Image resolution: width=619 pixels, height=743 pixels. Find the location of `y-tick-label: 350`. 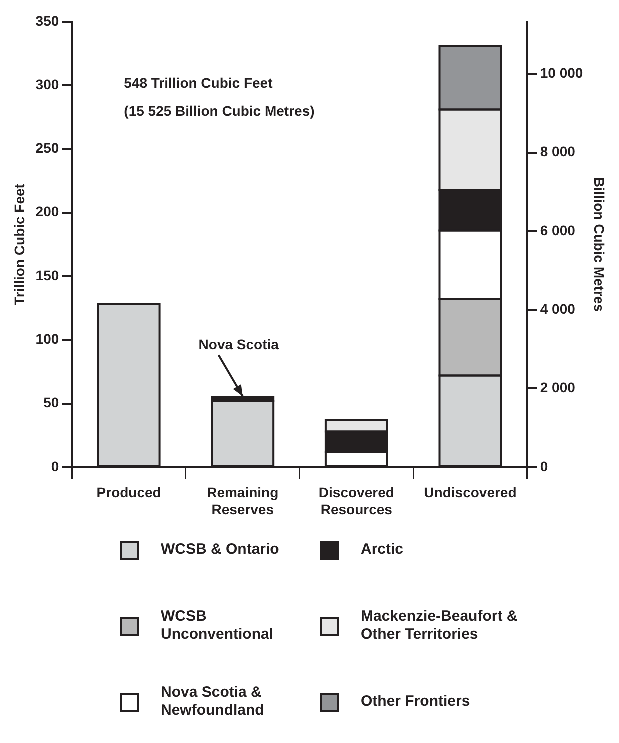

y-tick-label: 350 is located at coordinates (48, 20).